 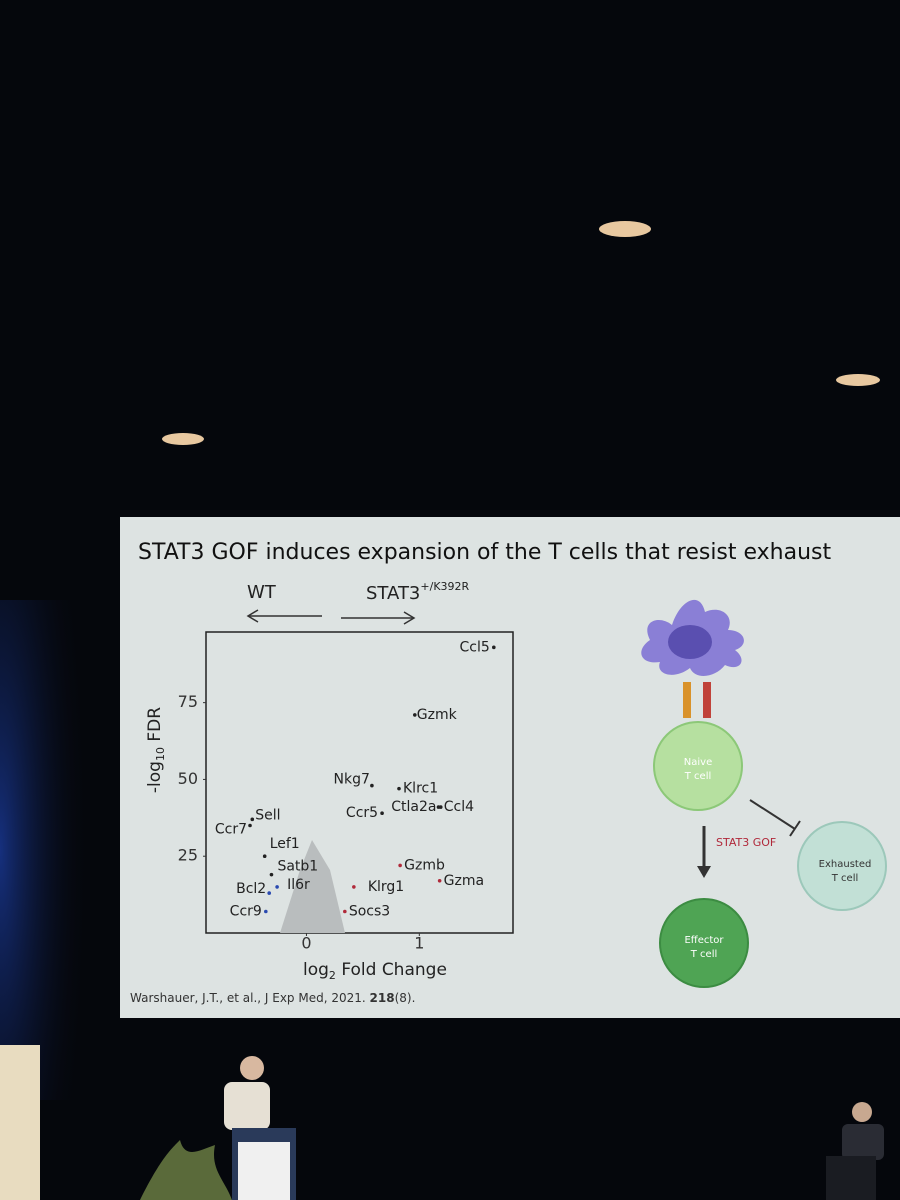 What do you see at coordinates (393, 593) in the screenshot?
I see `right-label-base: STAT3` at bounding box center [393, 593].